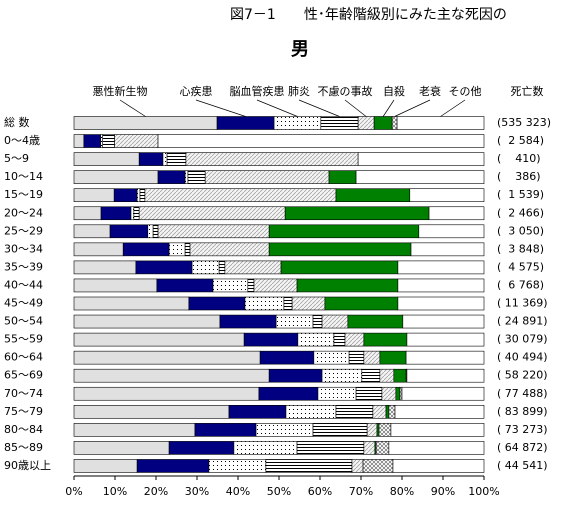 The height and width of the screenshot is (505, 579). Describe the element at coordinates (300, 49) in the screenshot. I see `chart-subtitle: 男` at that location.